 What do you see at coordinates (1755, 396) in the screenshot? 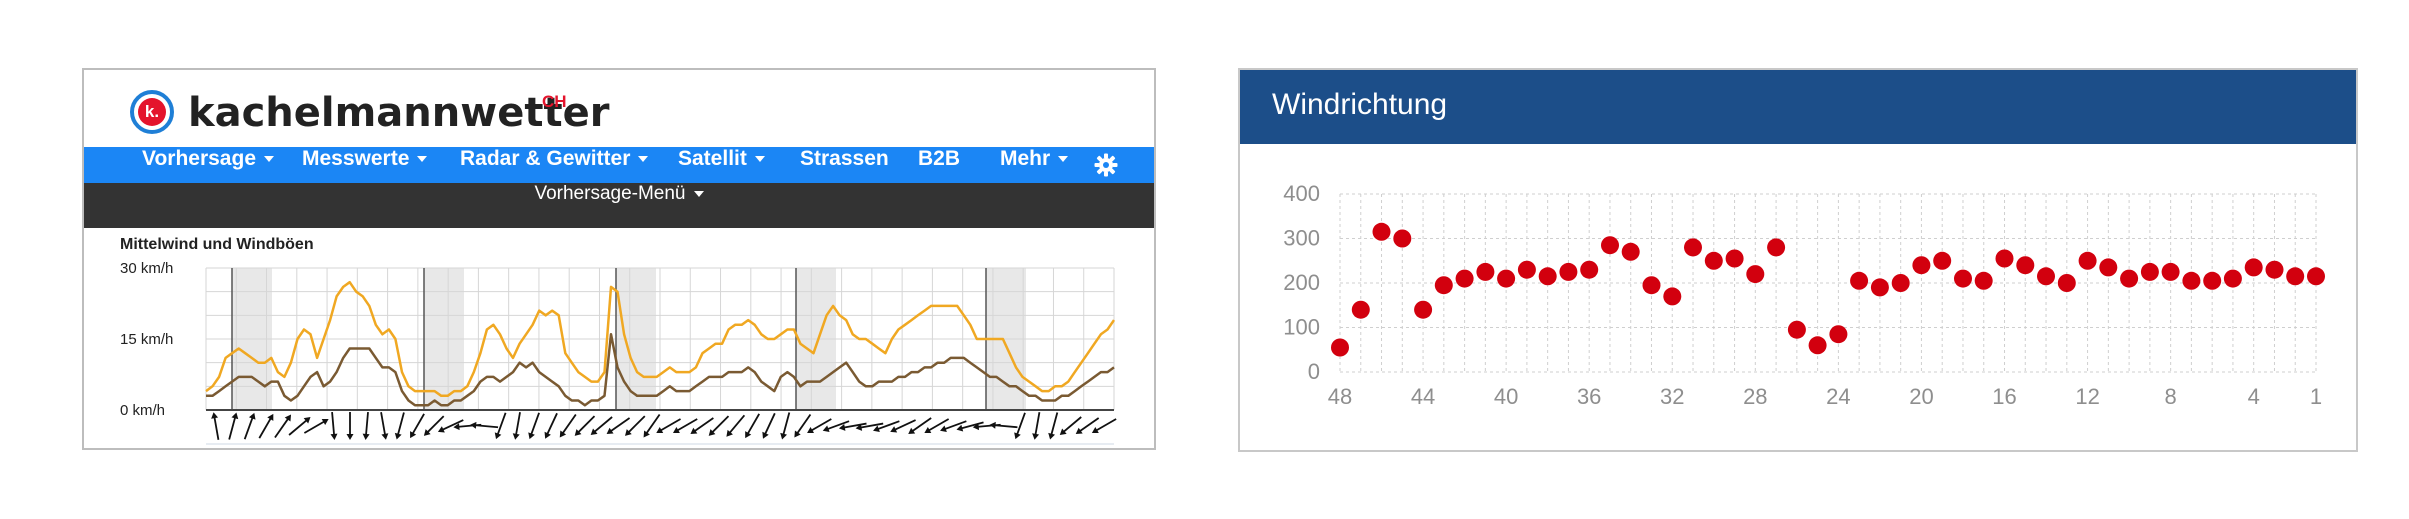
I see `x-tick-label: 28` at bounding box center [1755, 396].